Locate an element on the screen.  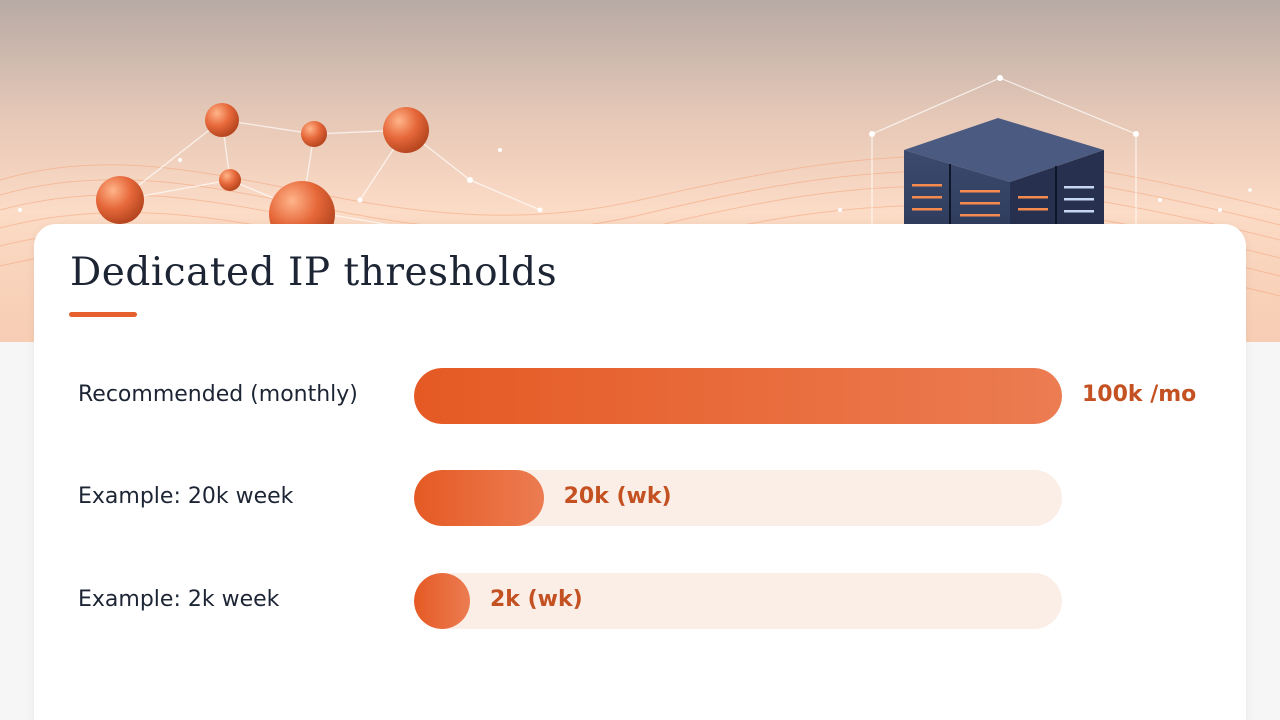
bar-value-label: 100k /mo is located at coordinates (1139, 394).